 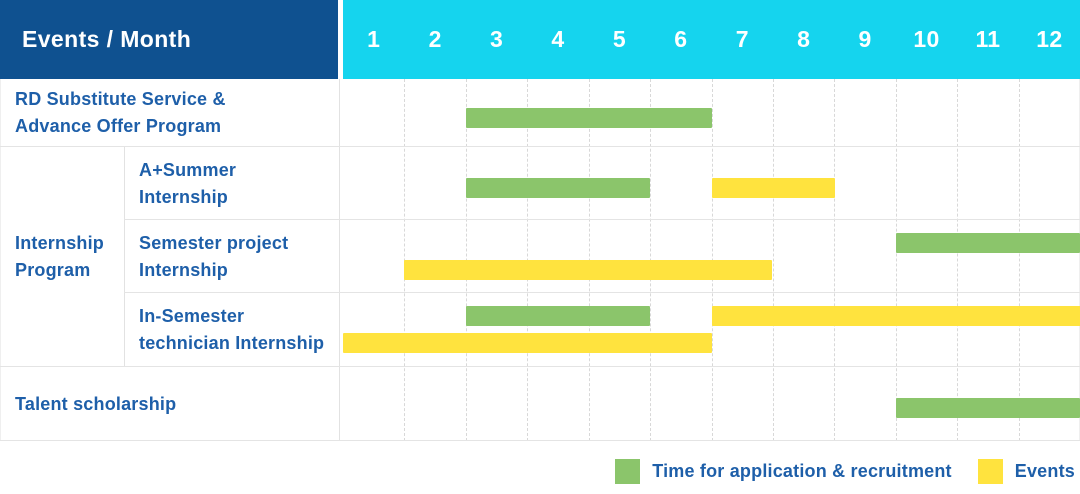 What do you see at coordinates (865, 39) in the screenshot?
I see `month-label-9: 9` at bounding box center [865, 39].